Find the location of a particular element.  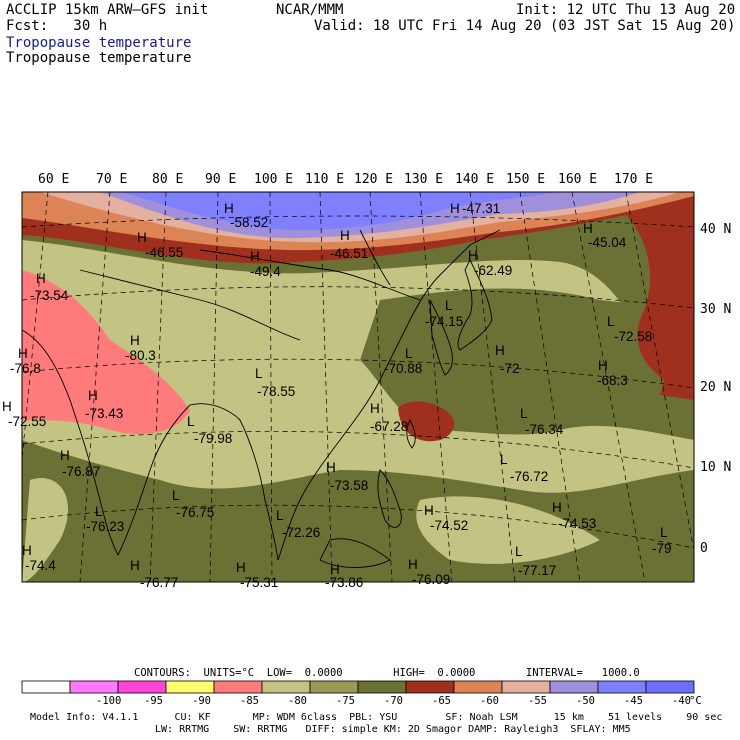

fill-pink-west is located at coordinates (106, 352).